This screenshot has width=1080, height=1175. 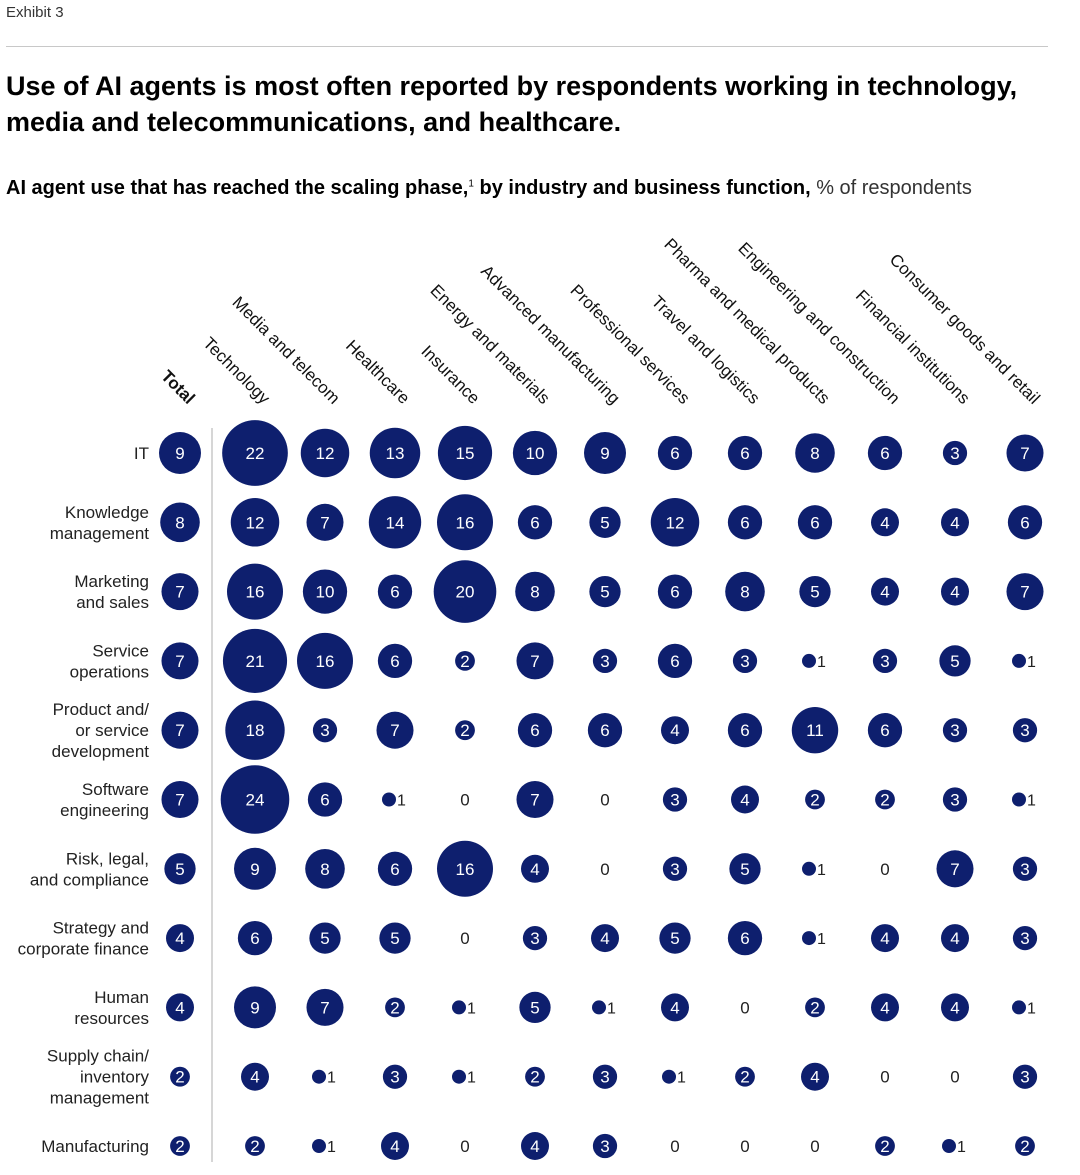 I want to click on exhibit-label: Exhibit 3, so click(x=35, y=12).